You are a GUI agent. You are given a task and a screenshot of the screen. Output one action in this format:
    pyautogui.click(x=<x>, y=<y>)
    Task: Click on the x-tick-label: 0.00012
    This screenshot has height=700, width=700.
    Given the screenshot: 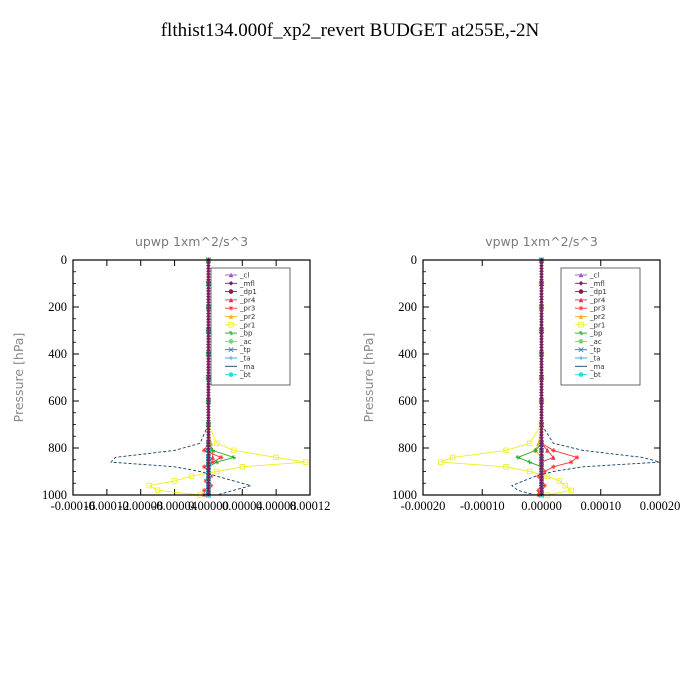 What is the action you would take?
    pyautogui.click(x=310, y=506)
    